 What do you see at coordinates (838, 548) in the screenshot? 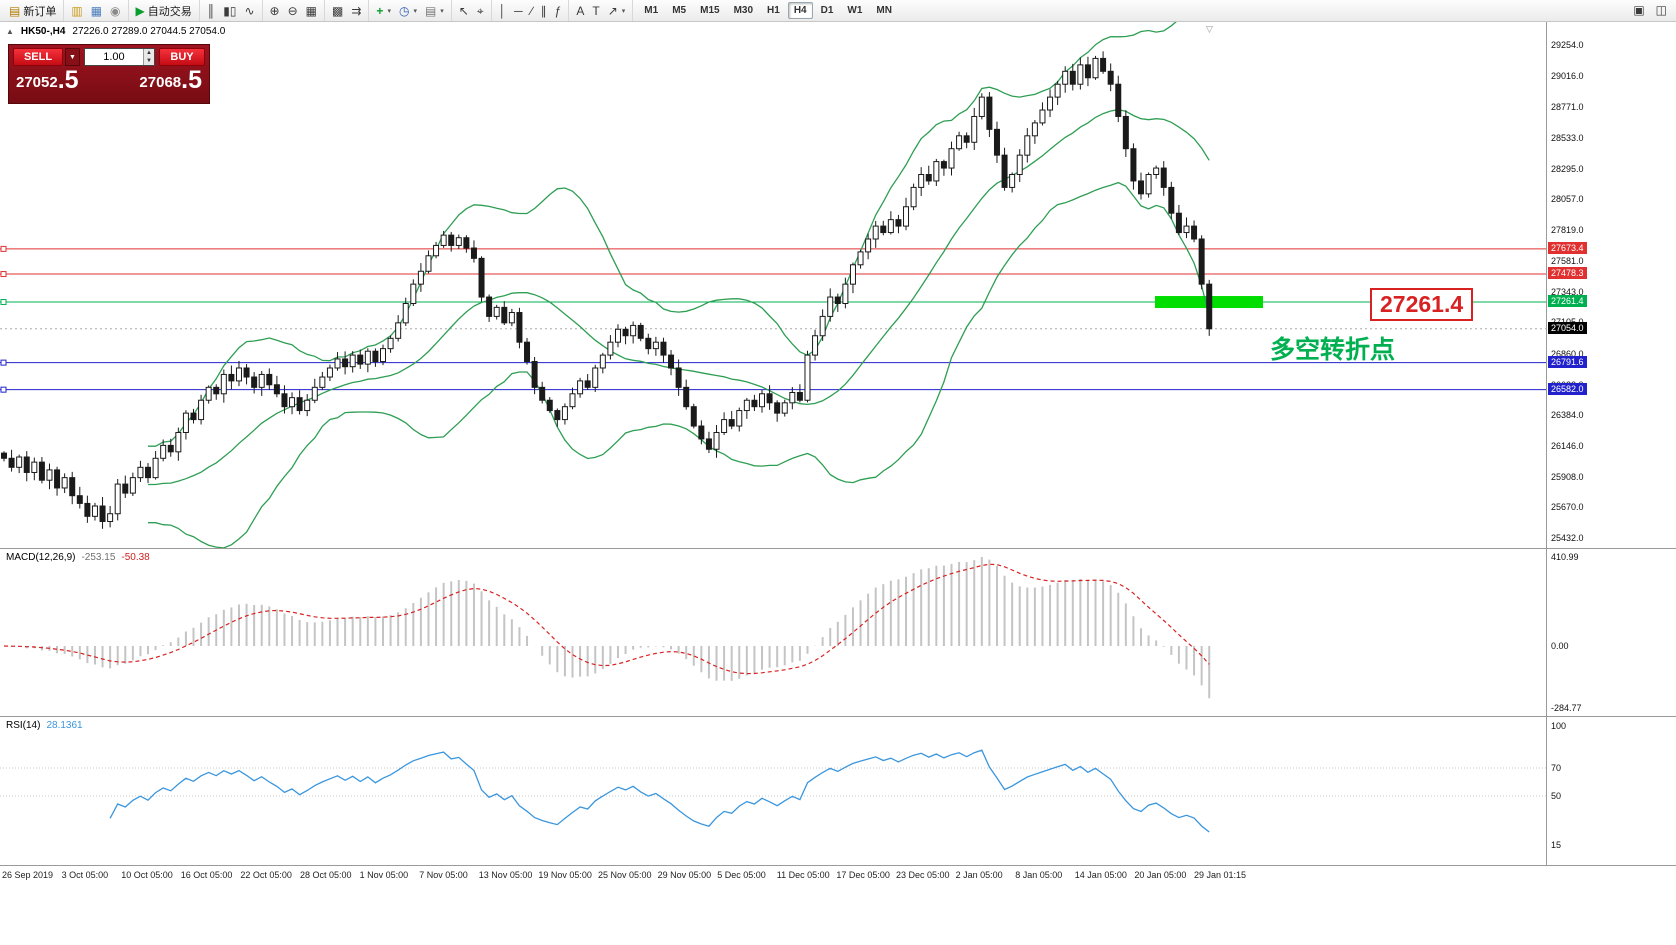
I see `macd-panel-separator` at bounding box center [838, 548].